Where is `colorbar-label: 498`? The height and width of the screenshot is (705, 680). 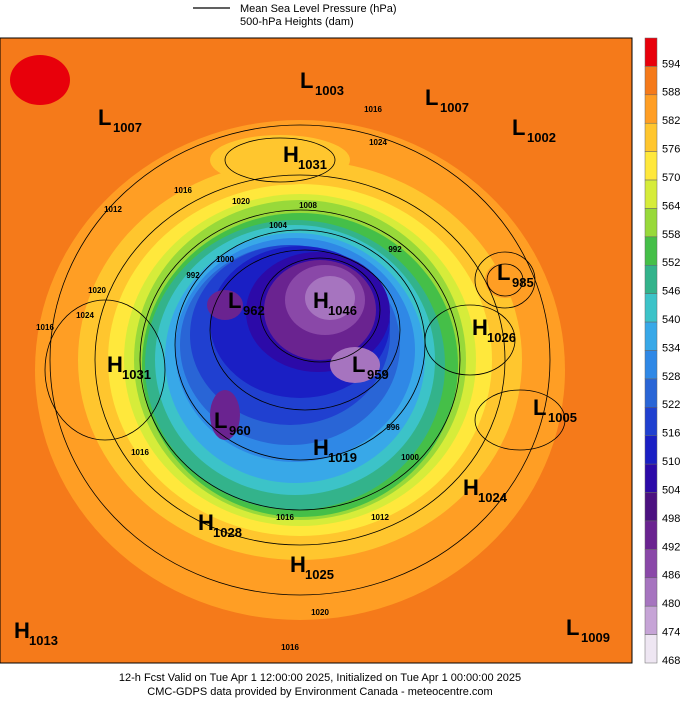
colorbar-label: 498 is located at coordinates (671, 519).